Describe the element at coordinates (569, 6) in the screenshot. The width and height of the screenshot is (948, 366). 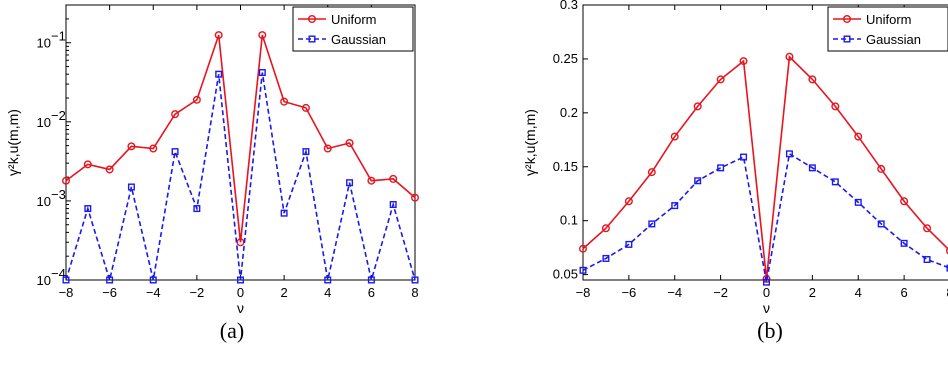
I see `y-tick-label: 0.3` at that location.